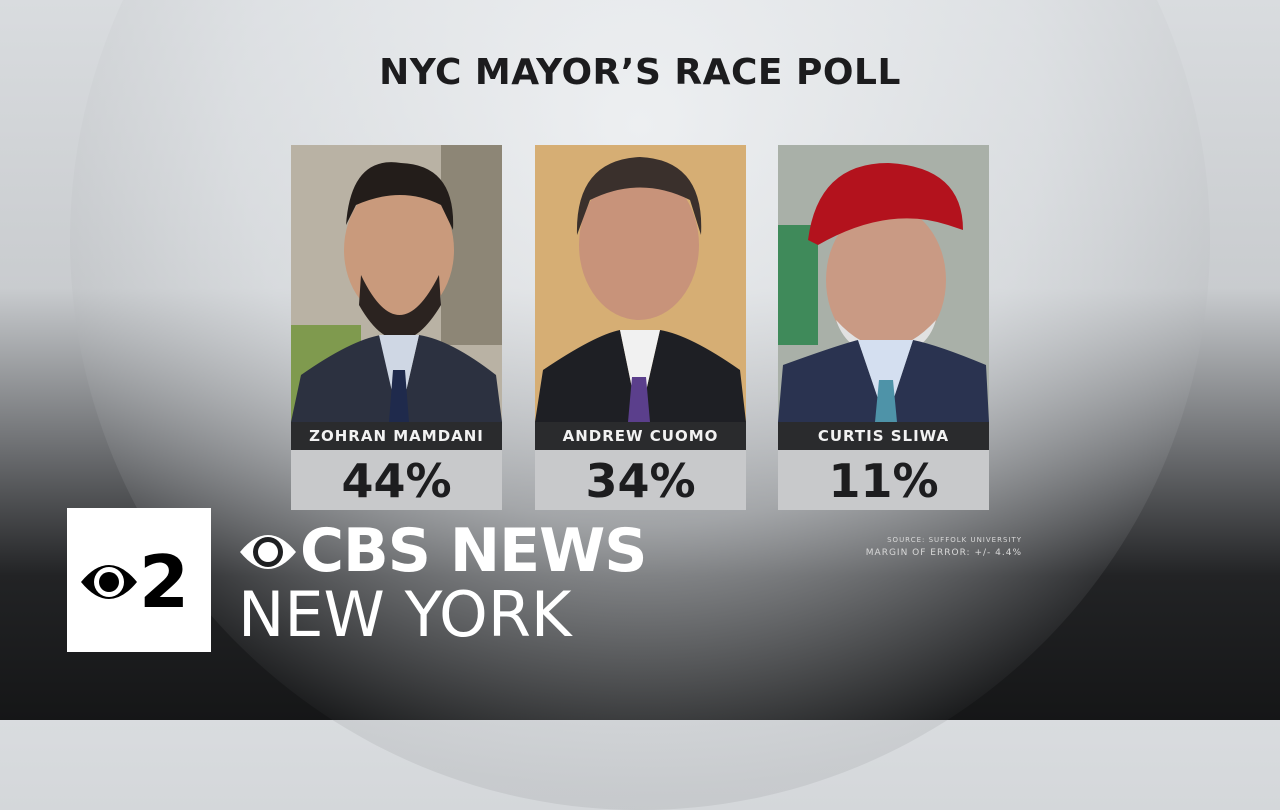 Image resolution: width=1280 pixels, height=810 pixels. Describe the element at coordinates (164, 582) in the screenshot. I see `channel-number: 2` at that location.